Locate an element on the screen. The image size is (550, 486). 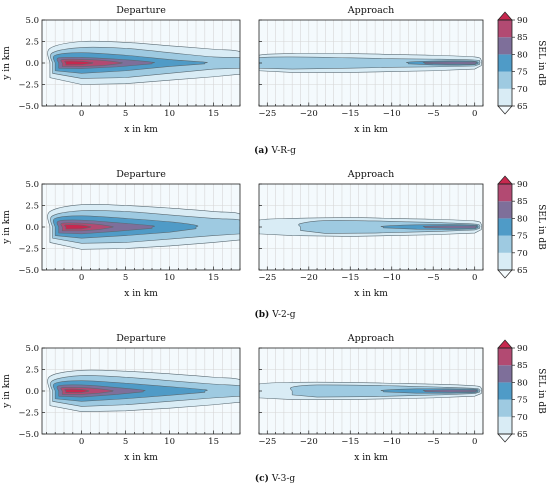
departure-ytick-label-a: 5.0 is located at coordinates (32, 21).